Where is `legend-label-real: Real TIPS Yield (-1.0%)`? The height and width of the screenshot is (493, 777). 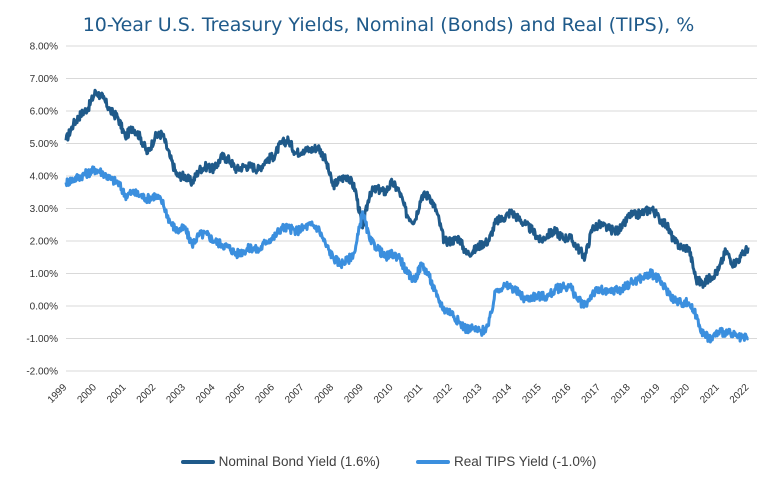
legend-label-real: Real TIPS Yield (-1.0%) is located at coordinates (525, 461).